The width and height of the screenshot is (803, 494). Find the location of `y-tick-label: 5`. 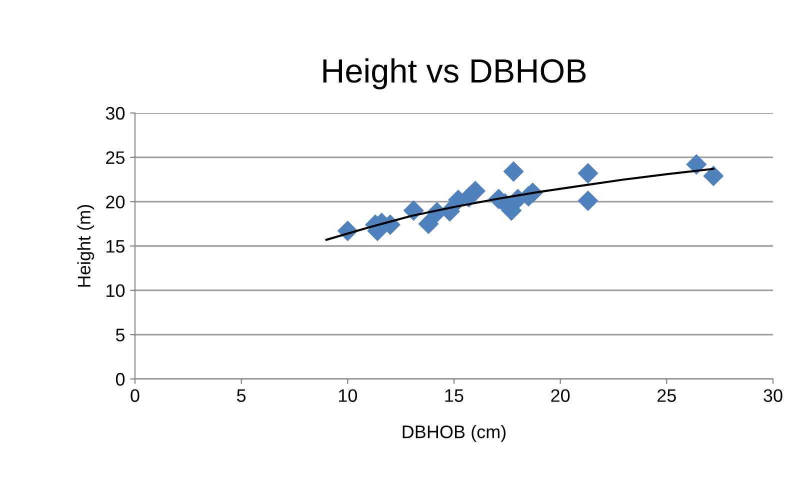

y-tick-label: 5 is located at coordinates (120, 335).